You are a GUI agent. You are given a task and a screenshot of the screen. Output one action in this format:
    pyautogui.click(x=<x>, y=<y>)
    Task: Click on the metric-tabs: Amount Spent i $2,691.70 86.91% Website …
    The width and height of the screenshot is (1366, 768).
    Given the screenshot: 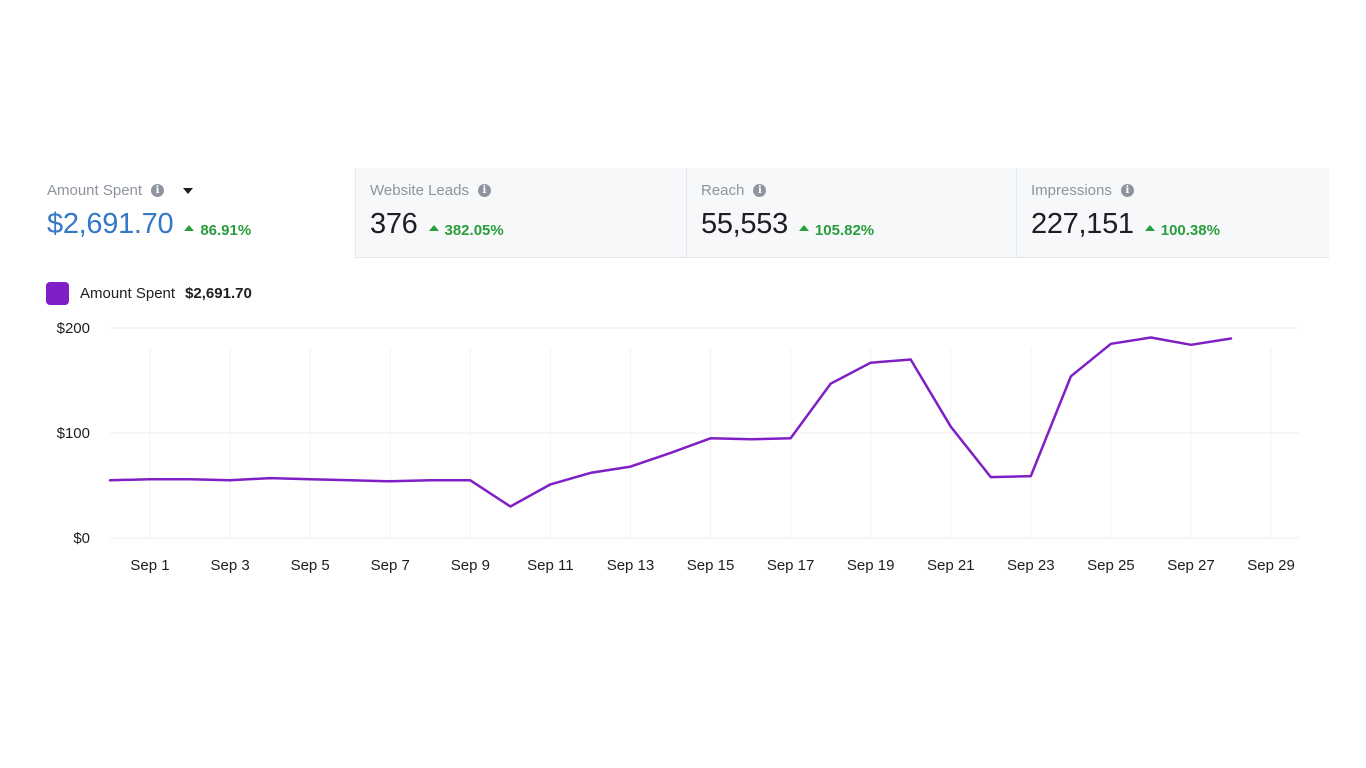 What is the action you would take?
    pyautogui.click(x=681, y=213)
    